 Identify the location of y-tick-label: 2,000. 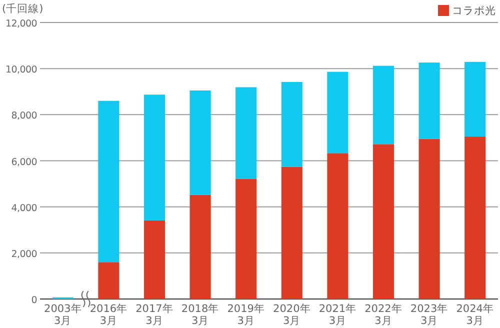
(24, 254).